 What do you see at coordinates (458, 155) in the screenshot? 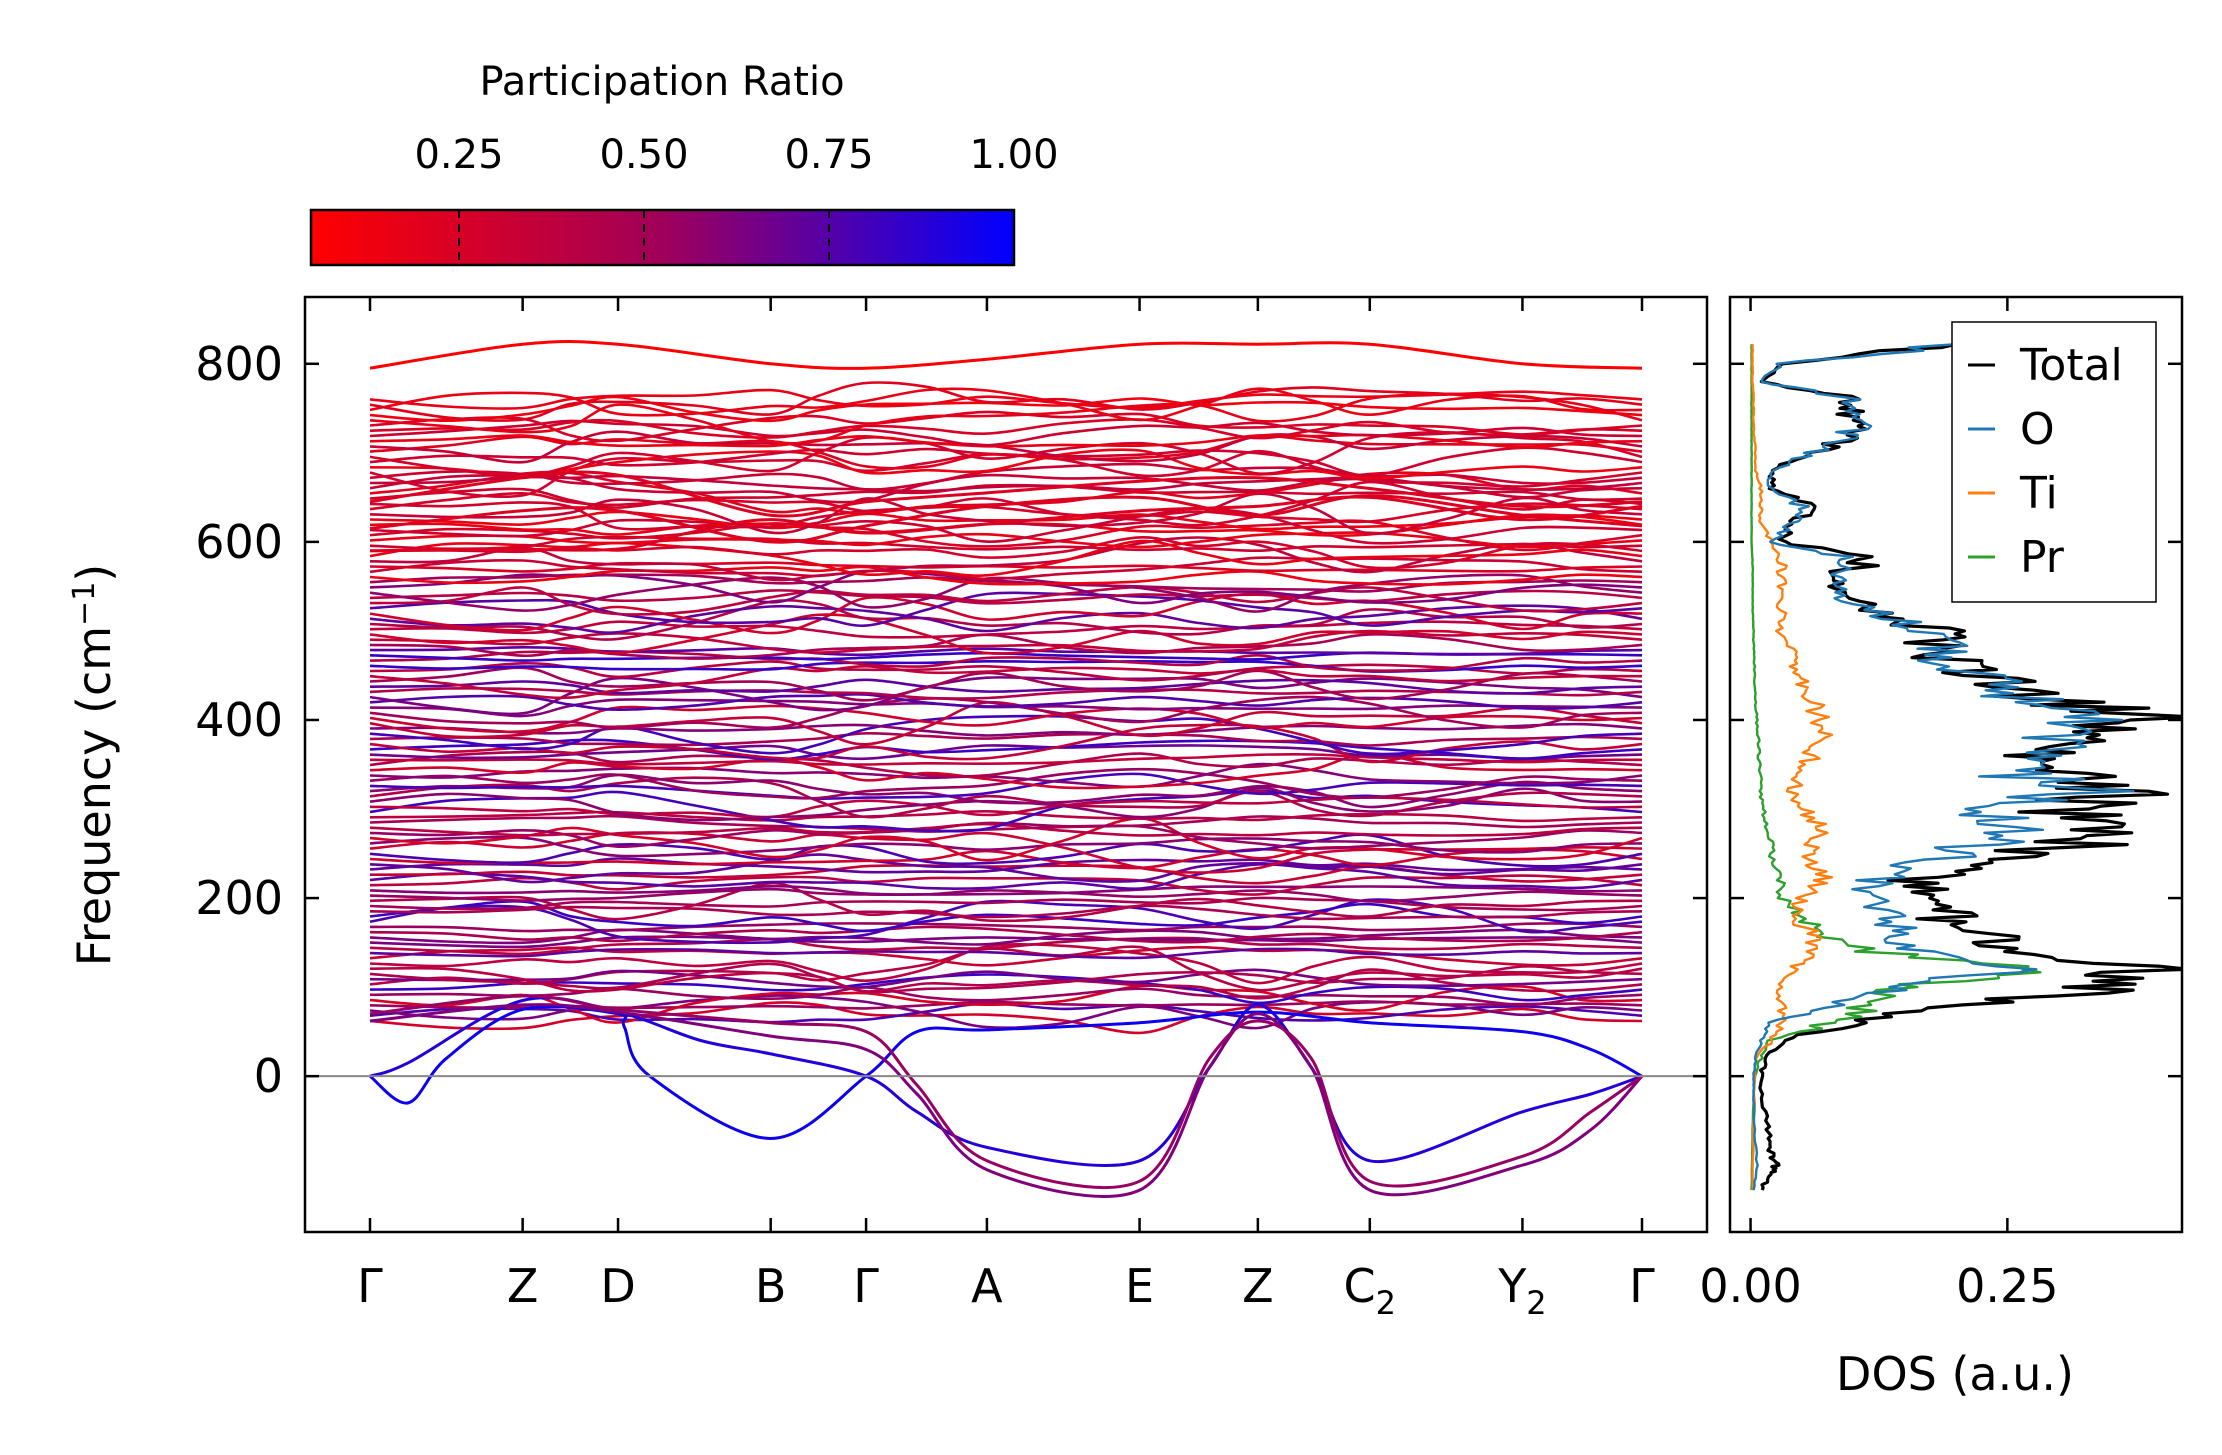
I see `colorbar-tick-label: 0.25` at bounding box center [458, 155].